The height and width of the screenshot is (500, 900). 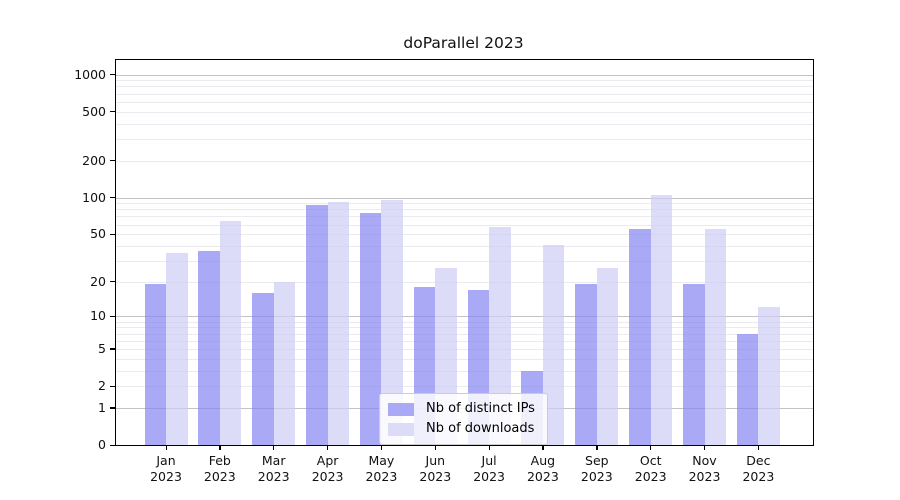 I want to click on legend-item-downloads: Nb of downloads, so click(x=463, y=429).